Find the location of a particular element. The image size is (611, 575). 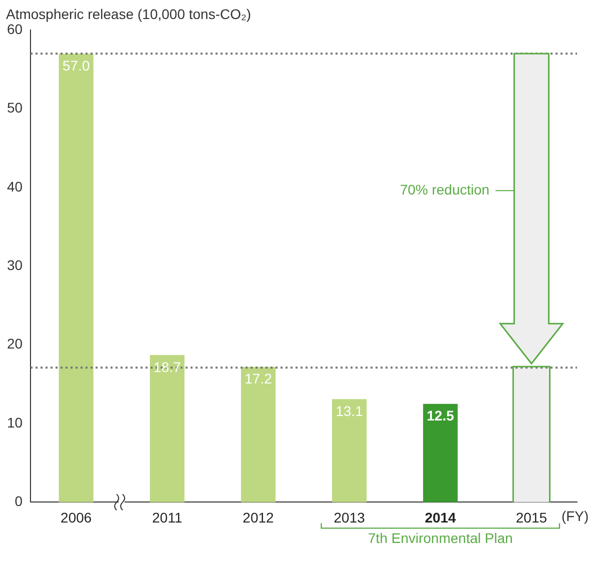

x-tick-label: 2006 is located at coordinates (76, 517).